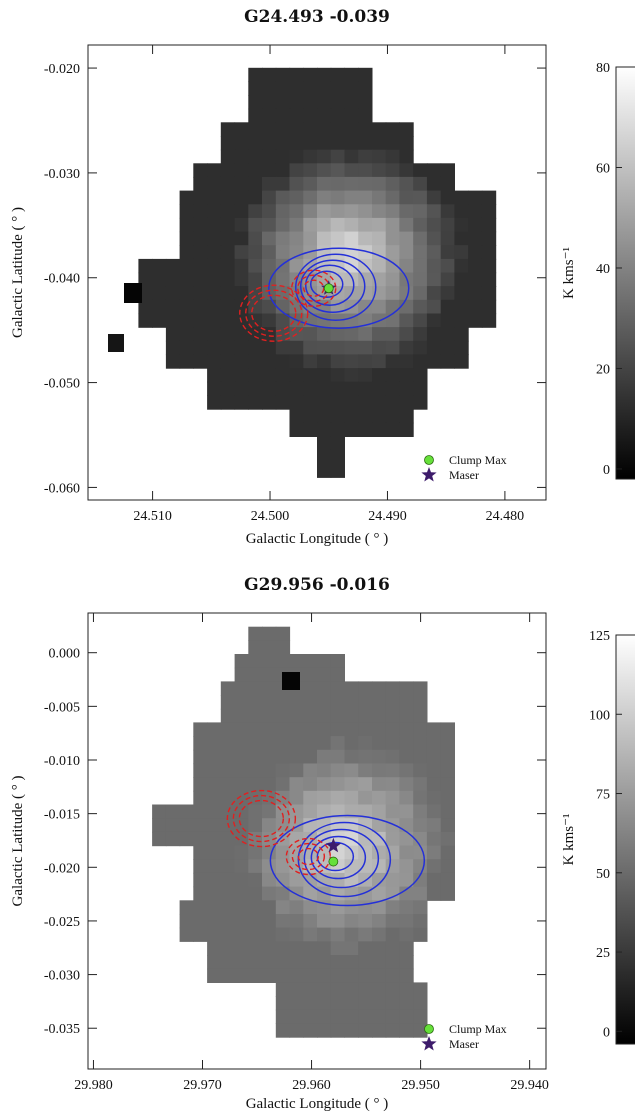 The width and height of the screenshot is (635, 1115). What do you see at coordinates (62, 815) in the screenshot?
I see `y-tick-label: -0.015` at bounding box center [62, 815].